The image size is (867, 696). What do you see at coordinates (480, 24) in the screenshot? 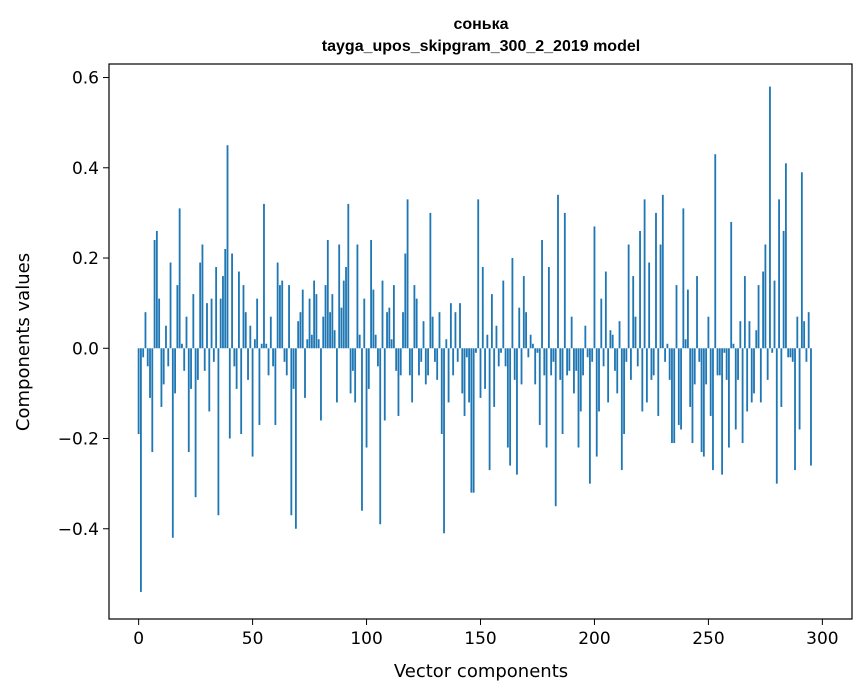
I see `chart-title: сонька` at bounding box center [480, 24].